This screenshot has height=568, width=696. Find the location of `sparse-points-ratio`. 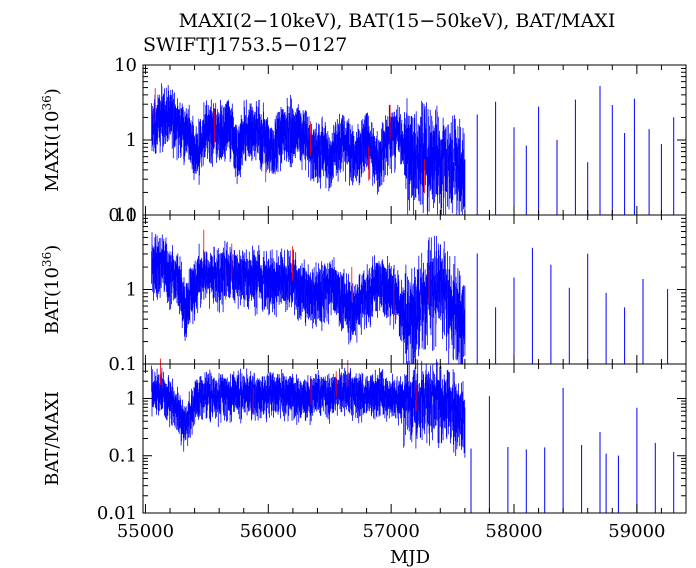

sparse-points-ratio is located at coordinates (572, 450).